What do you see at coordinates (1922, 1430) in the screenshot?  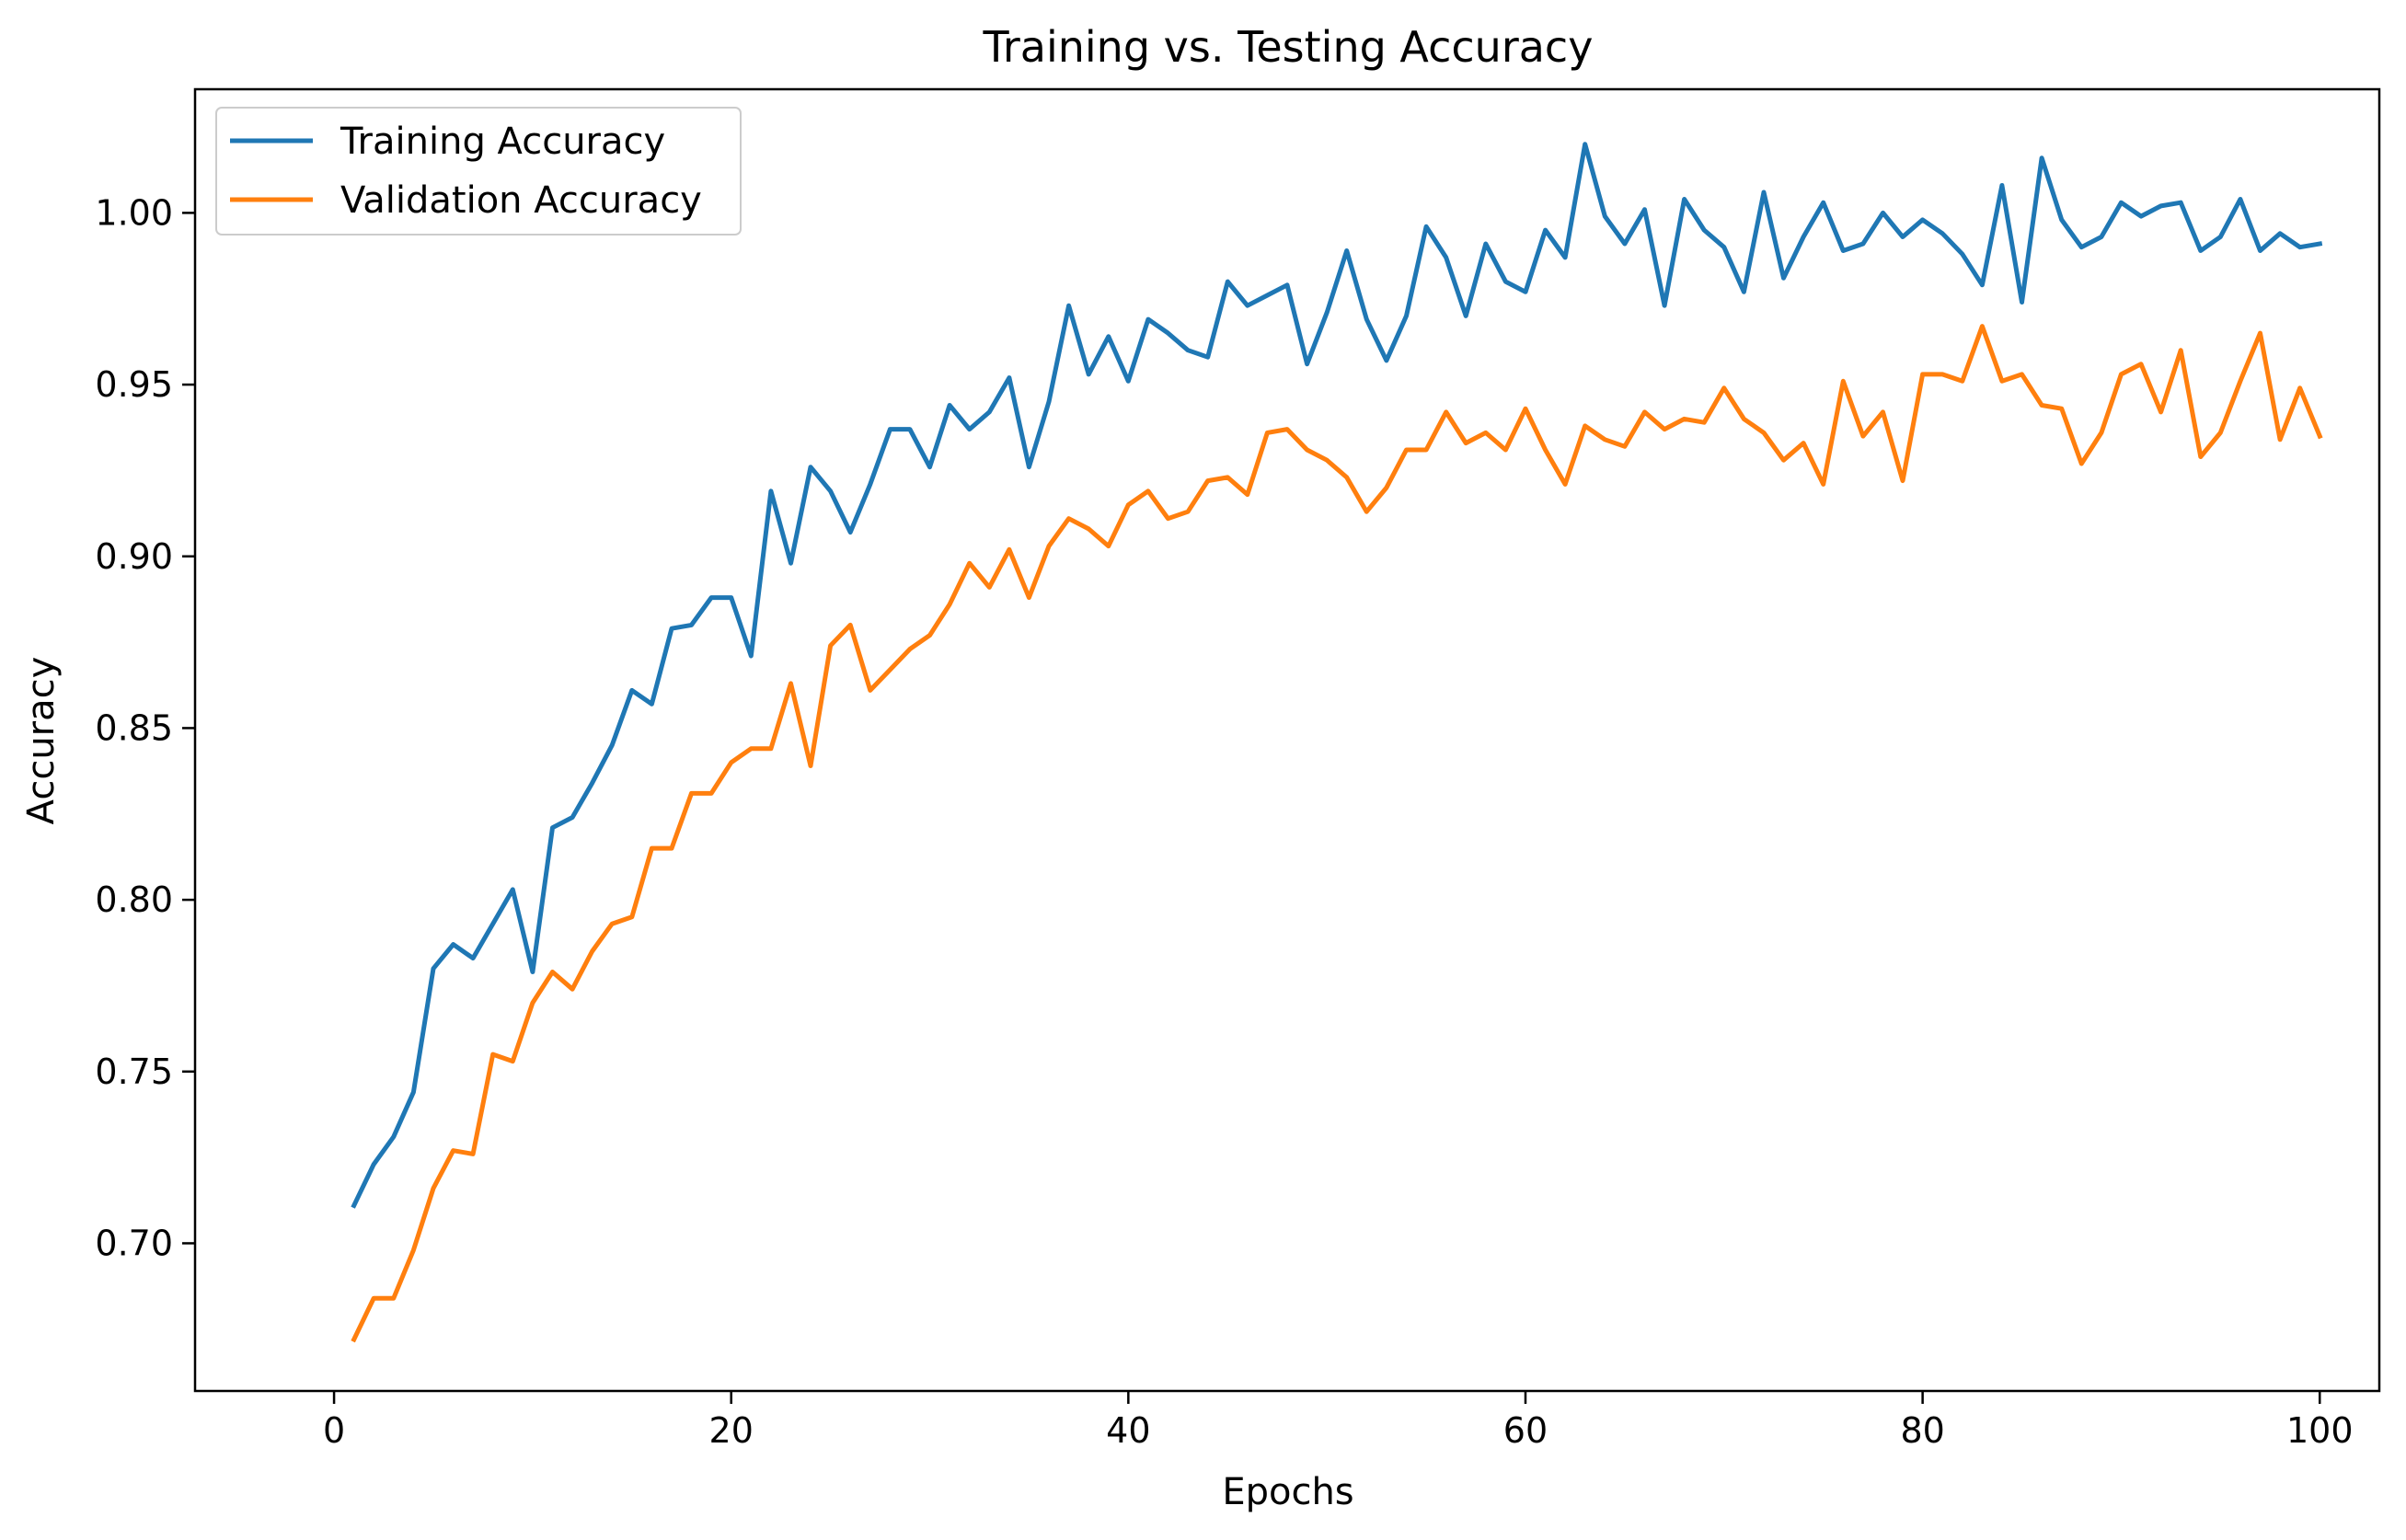 I see `x-tick-label: 80` at bounding box center [1922, 1430].